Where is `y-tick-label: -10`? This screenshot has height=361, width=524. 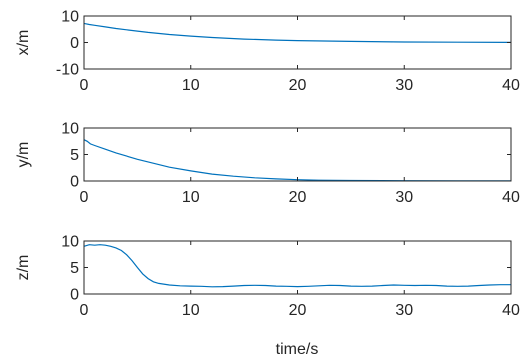 y-tick-label: -10 is located at coordinates (67, 70).